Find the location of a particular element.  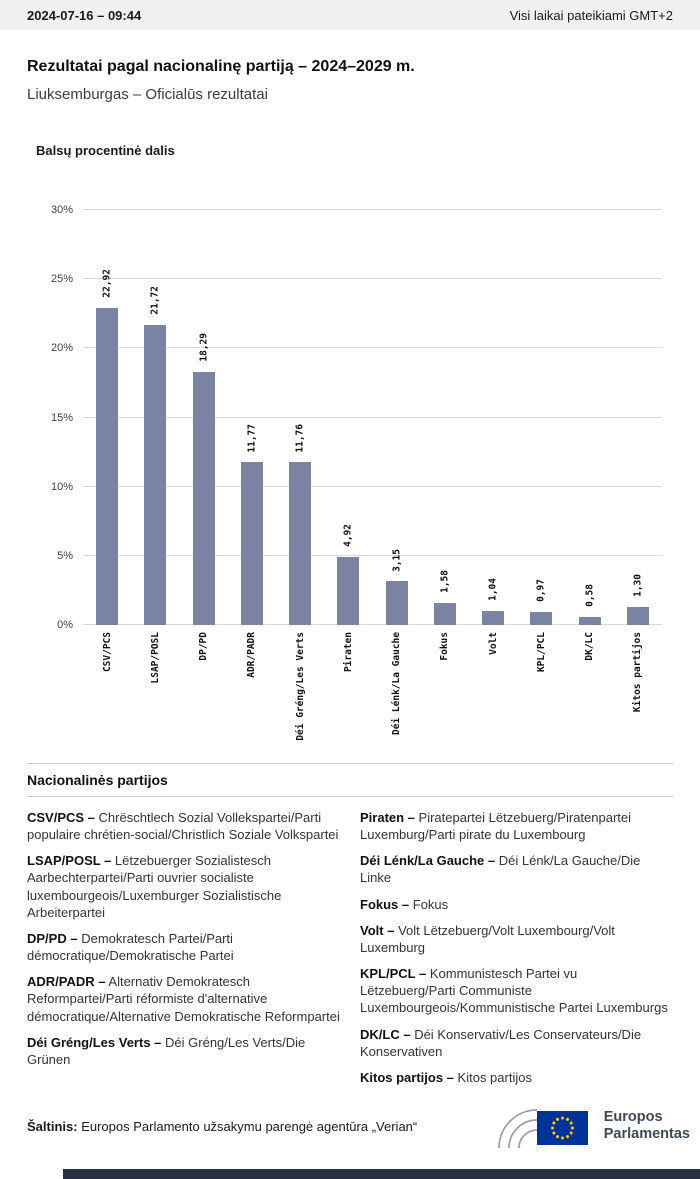

x-label-slot: ADR/PADR is located at coordinates (252, 691).